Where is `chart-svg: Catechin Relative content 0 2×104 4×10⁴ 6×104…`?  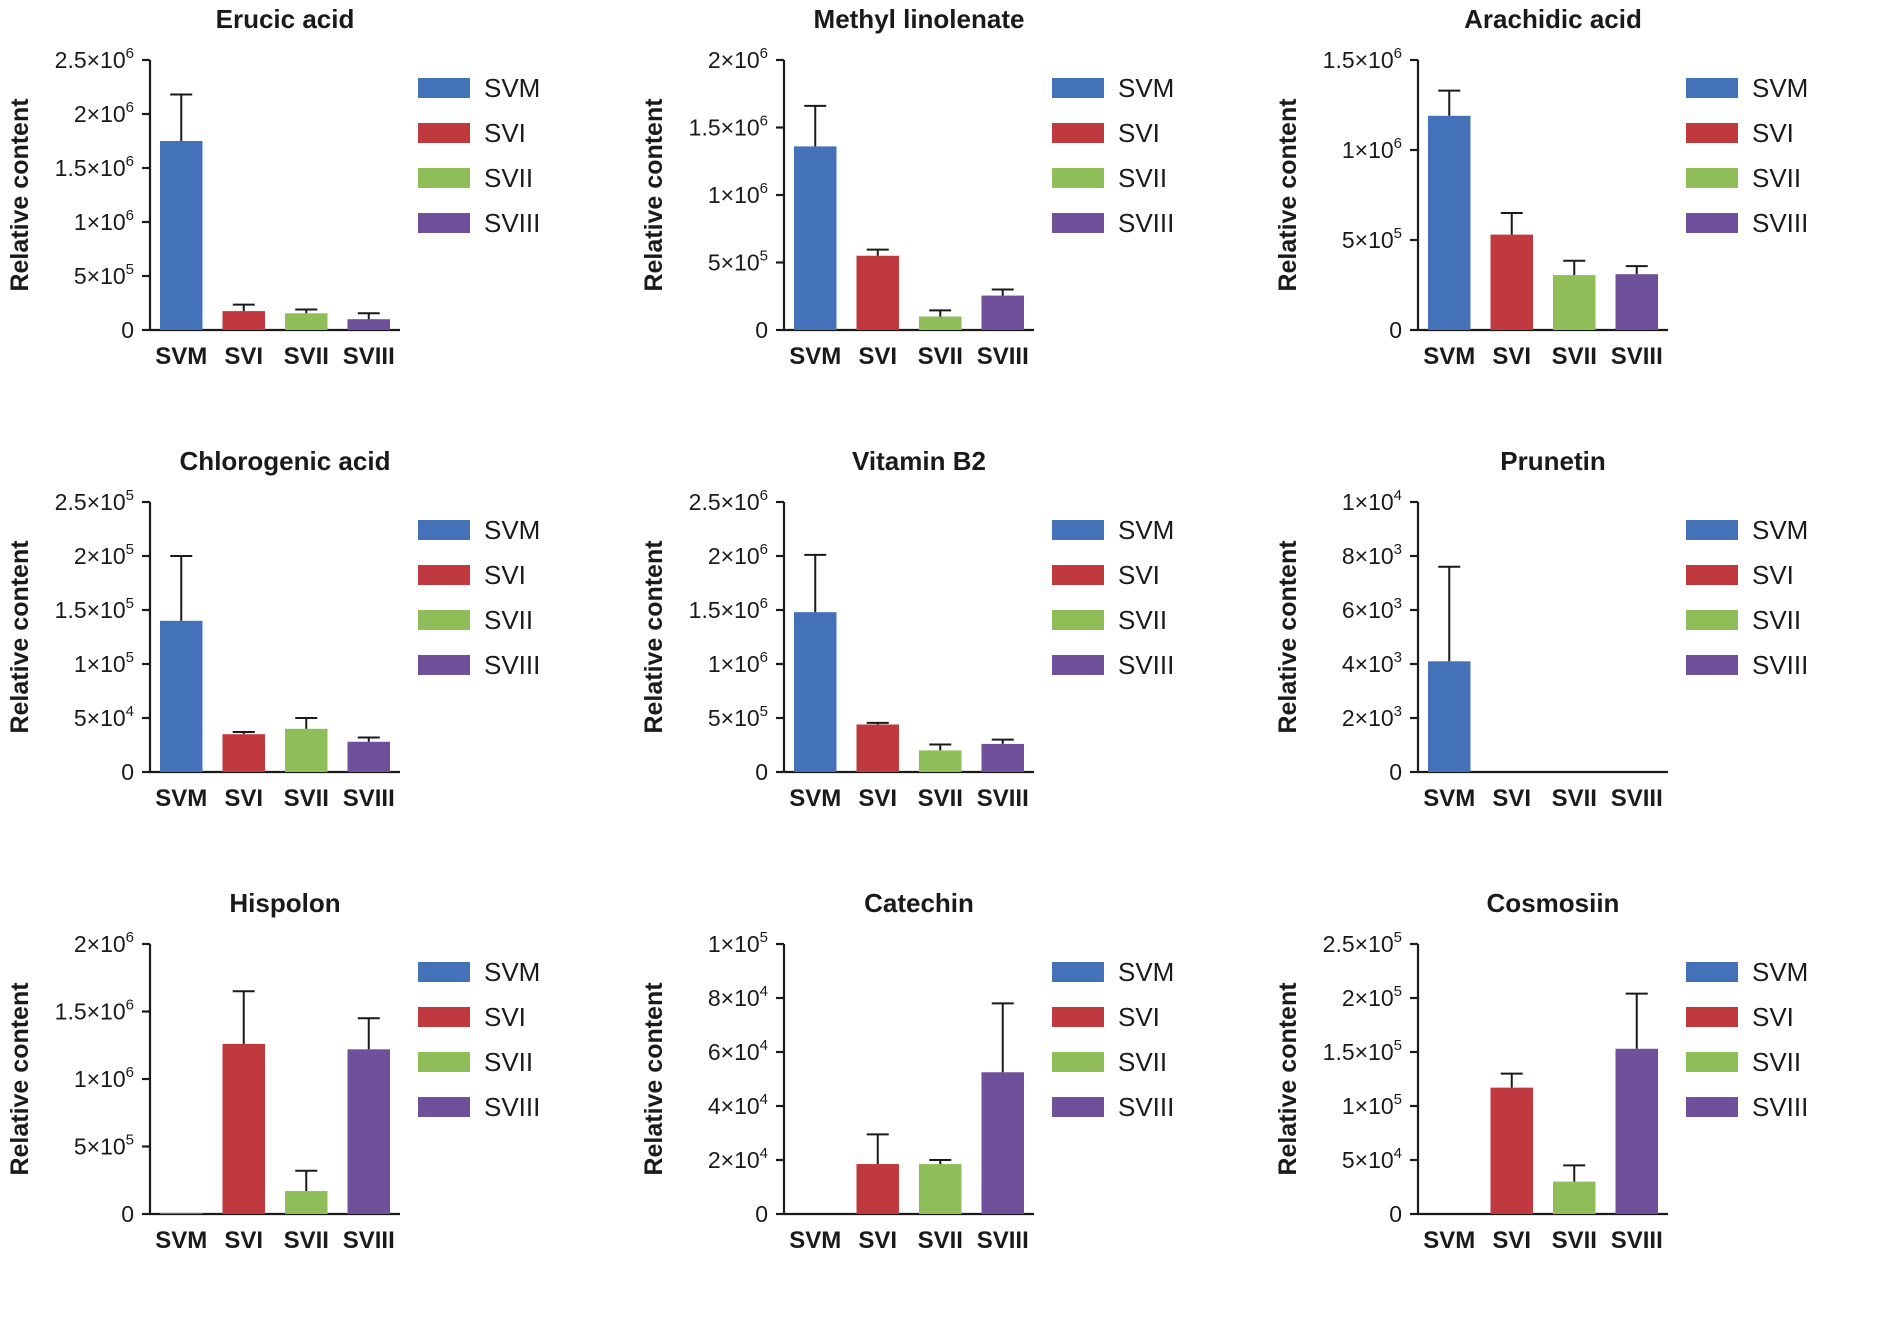 chart-svg: Catechin Relative content 0 2×104 4×10⁴ 6×104… is located at coordinates (907, 1071).